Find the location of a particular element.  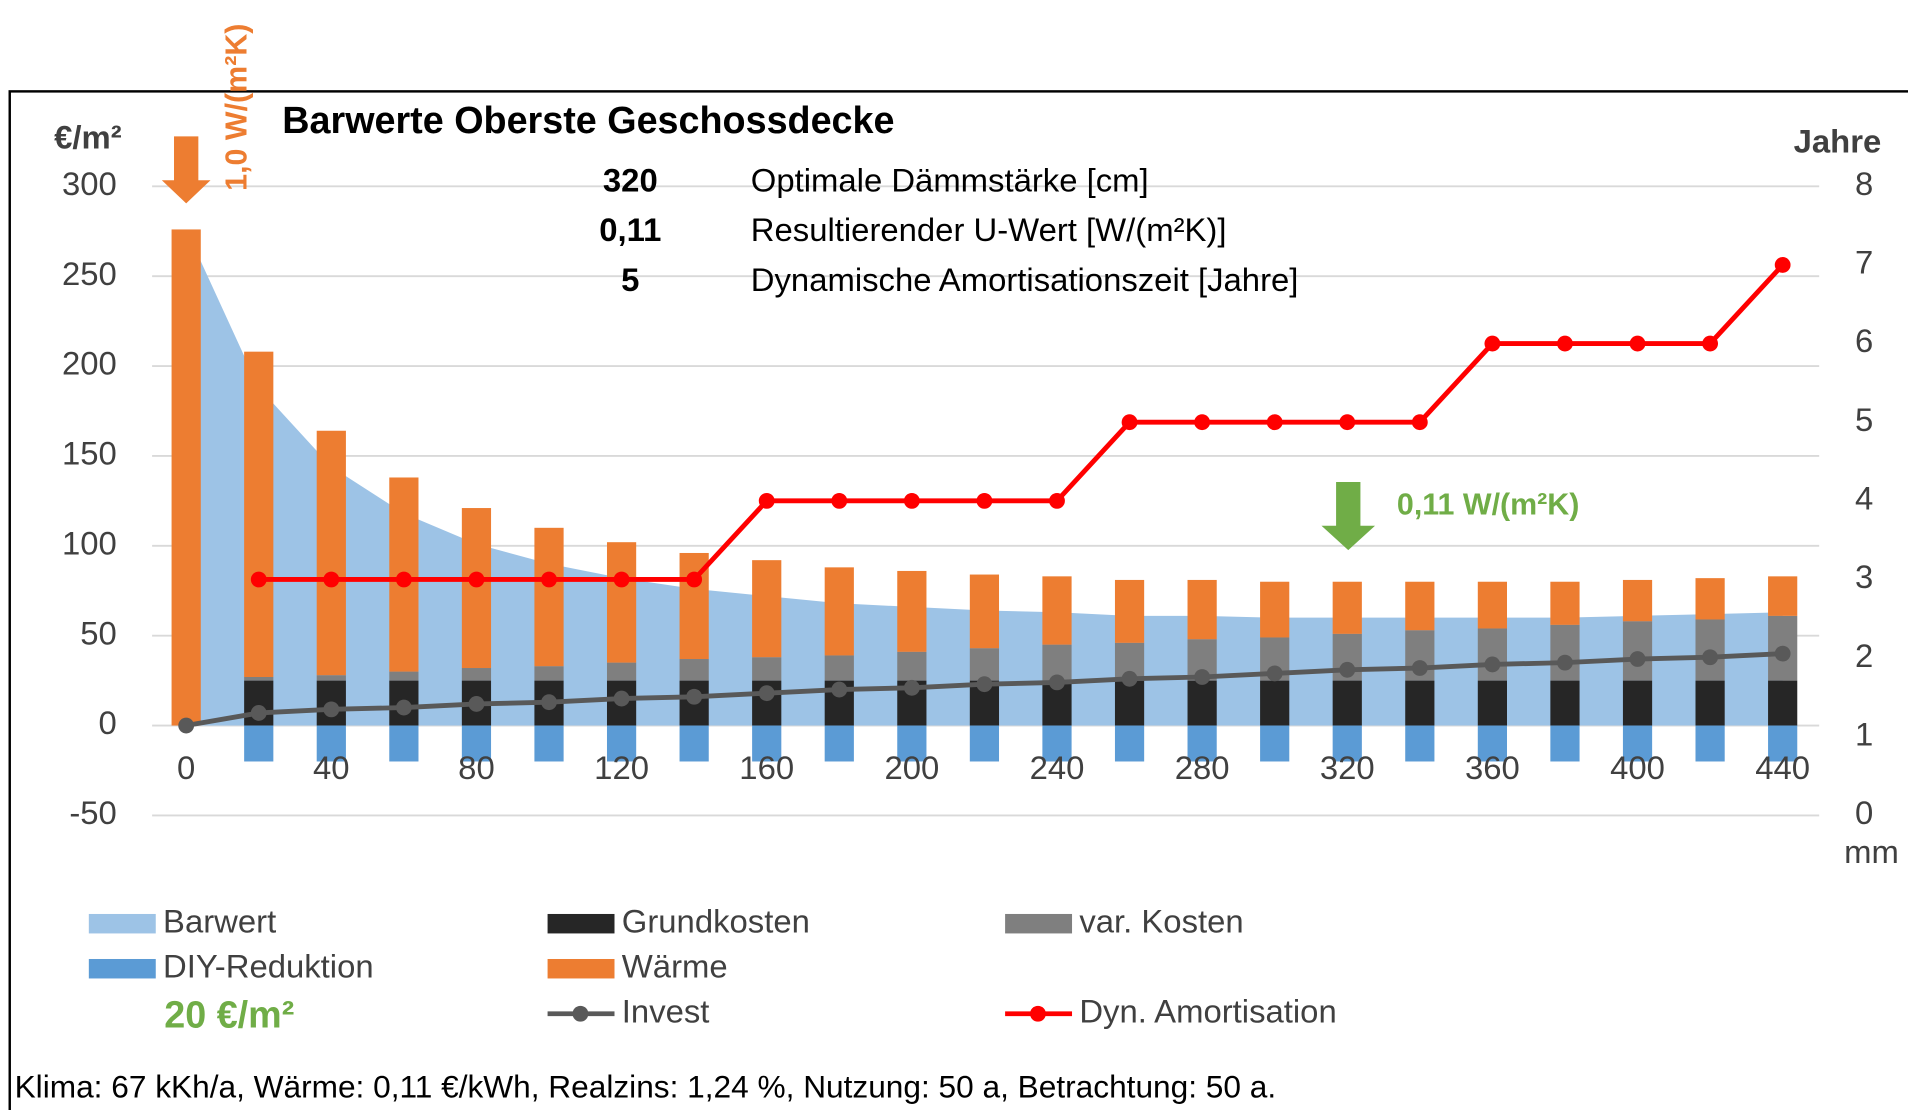

y2-tick-label: 7 is located at coordinates (1864, 262).